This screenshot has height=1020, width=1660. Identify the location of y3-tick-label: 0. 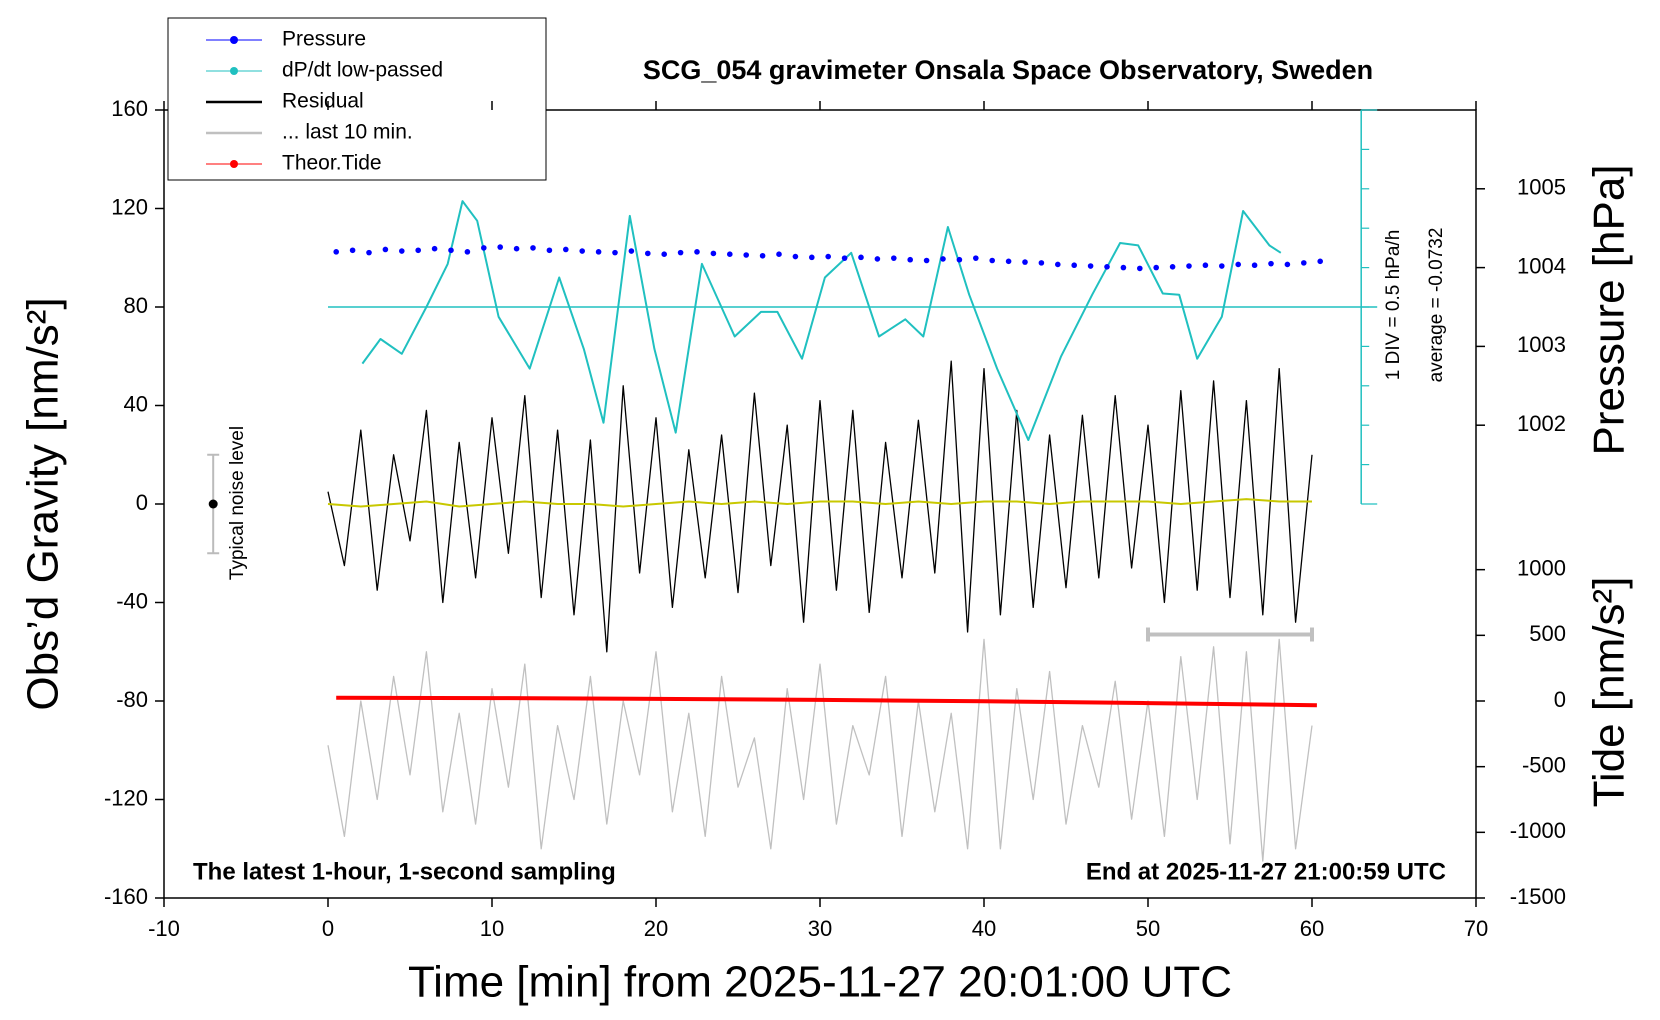
(1560, 699).